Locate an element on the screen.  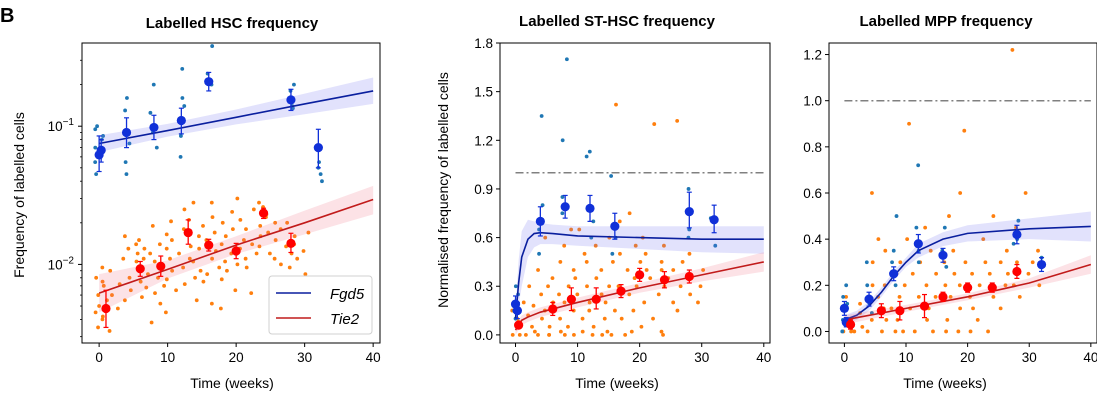
x-tick-label: 20 is located at coordinates (236, 357).